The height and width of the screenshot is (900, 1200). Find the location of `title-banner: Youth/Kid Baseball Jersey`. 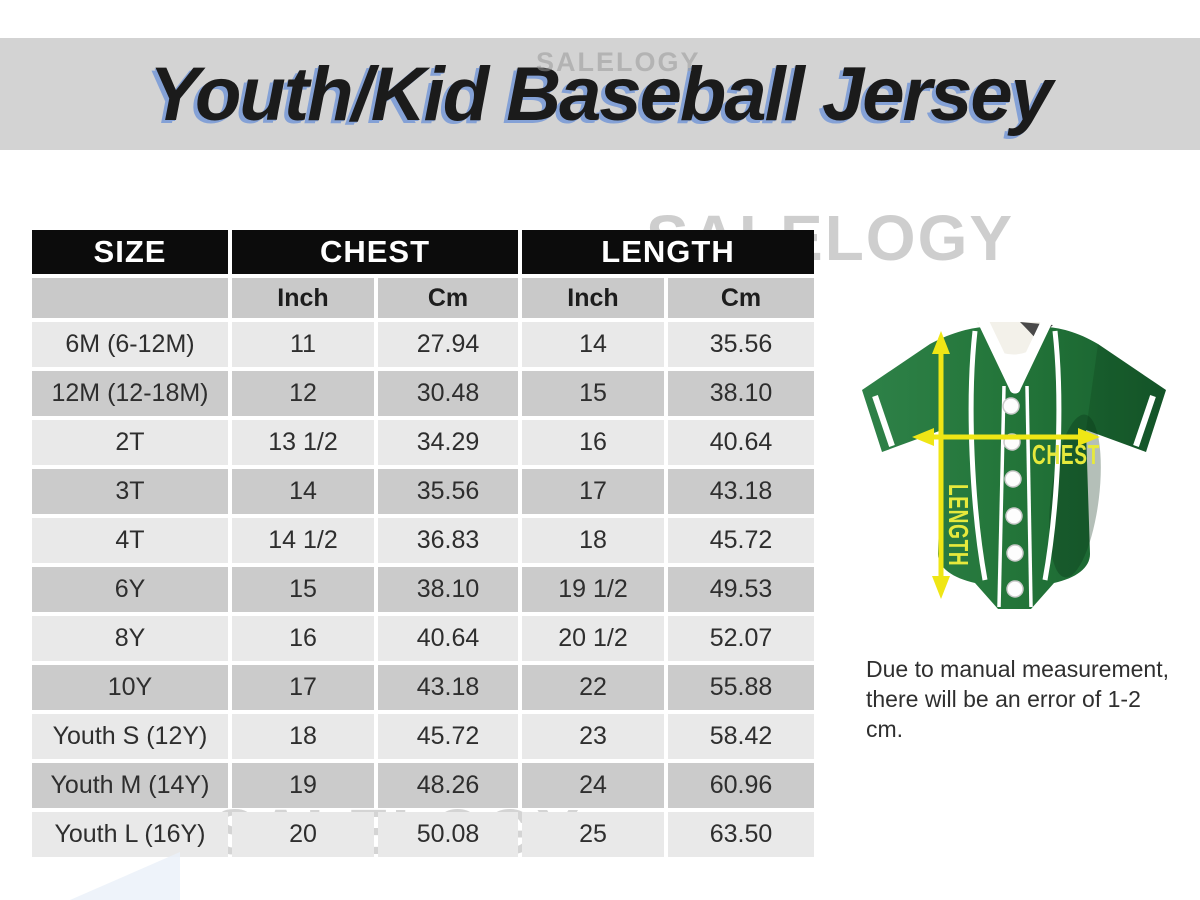

title-banner: Youth/Kid Baseball Jersey is located at coordinates (600, 94).